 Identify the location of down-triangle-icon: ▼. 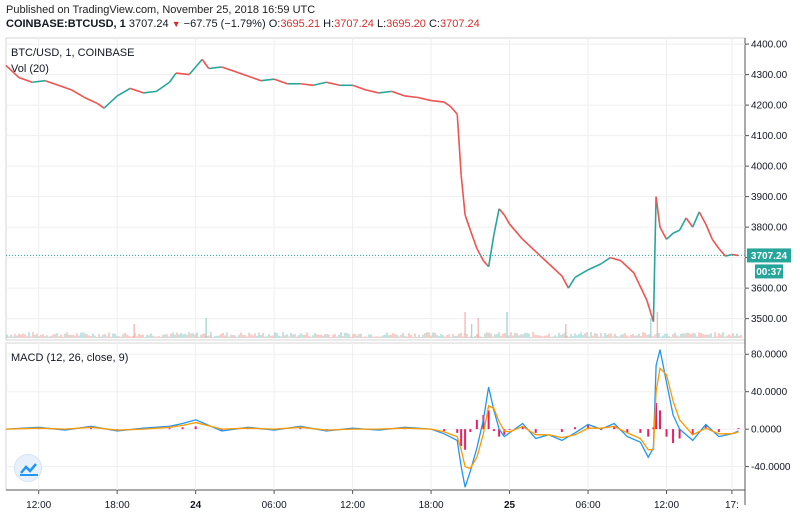
(176, 24).